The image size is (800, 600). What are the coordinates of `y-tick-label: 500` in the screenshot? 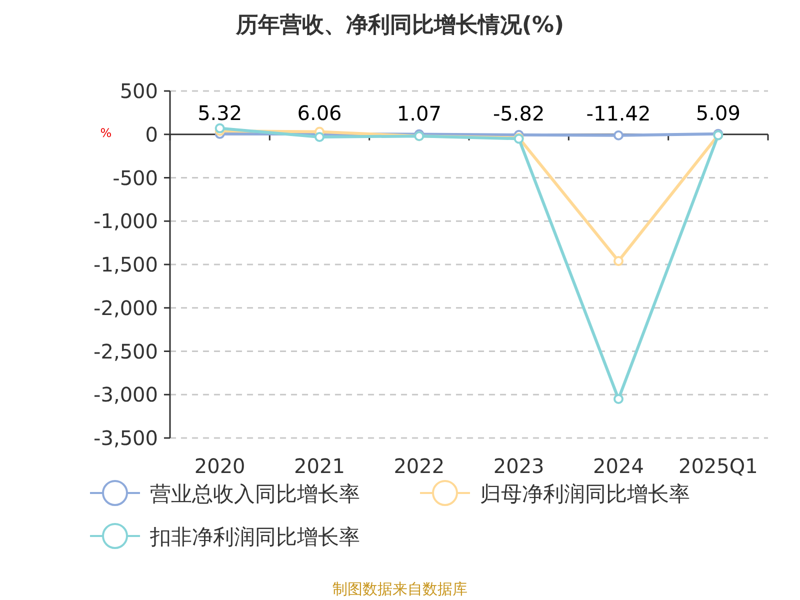 It's located at (139, 91).